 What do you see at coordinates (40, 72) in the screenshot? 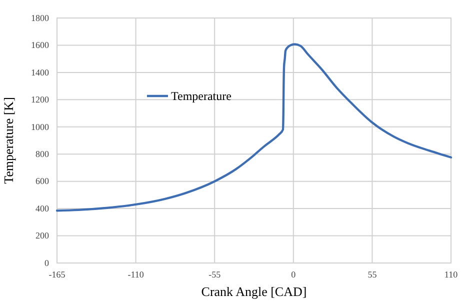
I see `y-tick-label: 1400` at bounding box center [40, 72].